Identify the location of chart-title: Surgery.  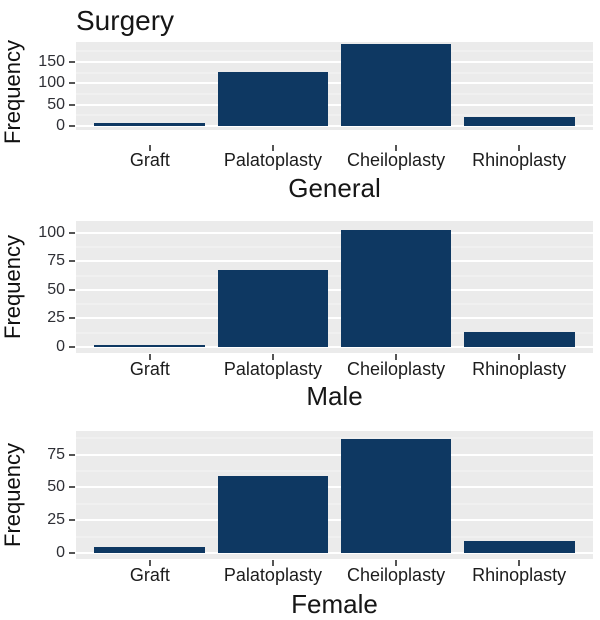
(125, 20).